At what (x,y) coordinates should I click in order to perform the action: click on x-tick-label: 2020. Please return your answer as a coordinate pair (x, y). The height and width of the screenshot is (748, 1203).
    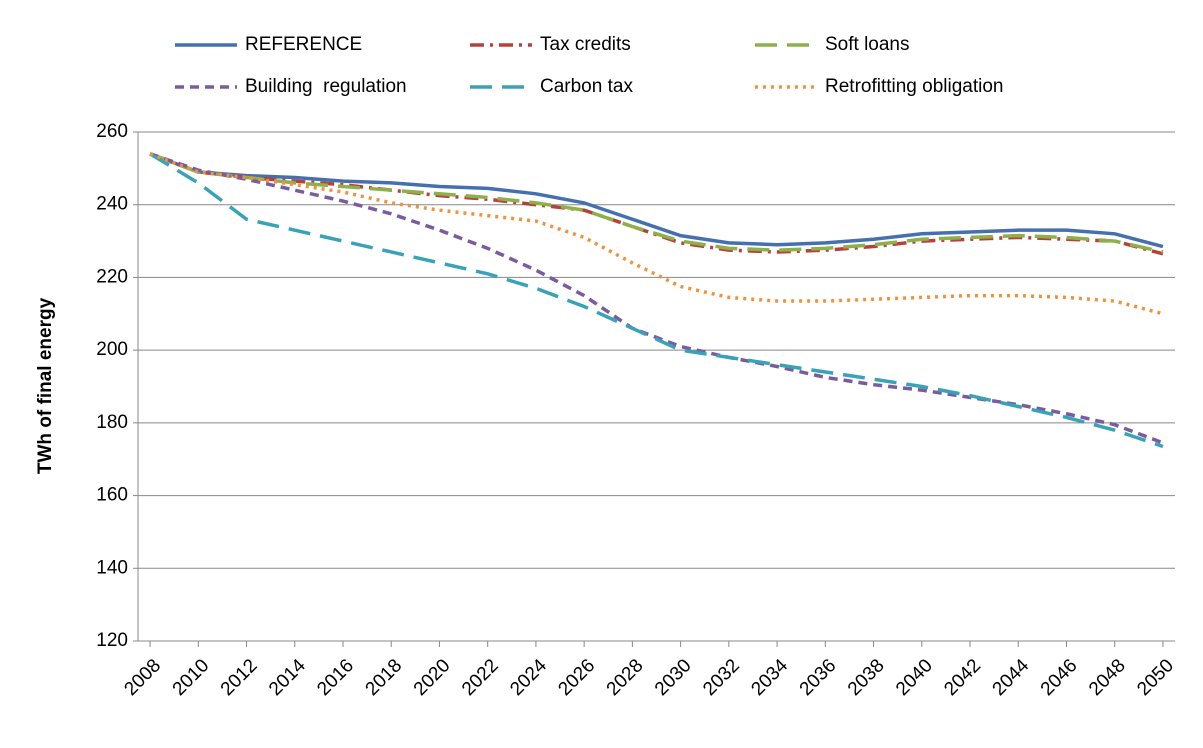
    Looking at the image, I should click on (432, 677).